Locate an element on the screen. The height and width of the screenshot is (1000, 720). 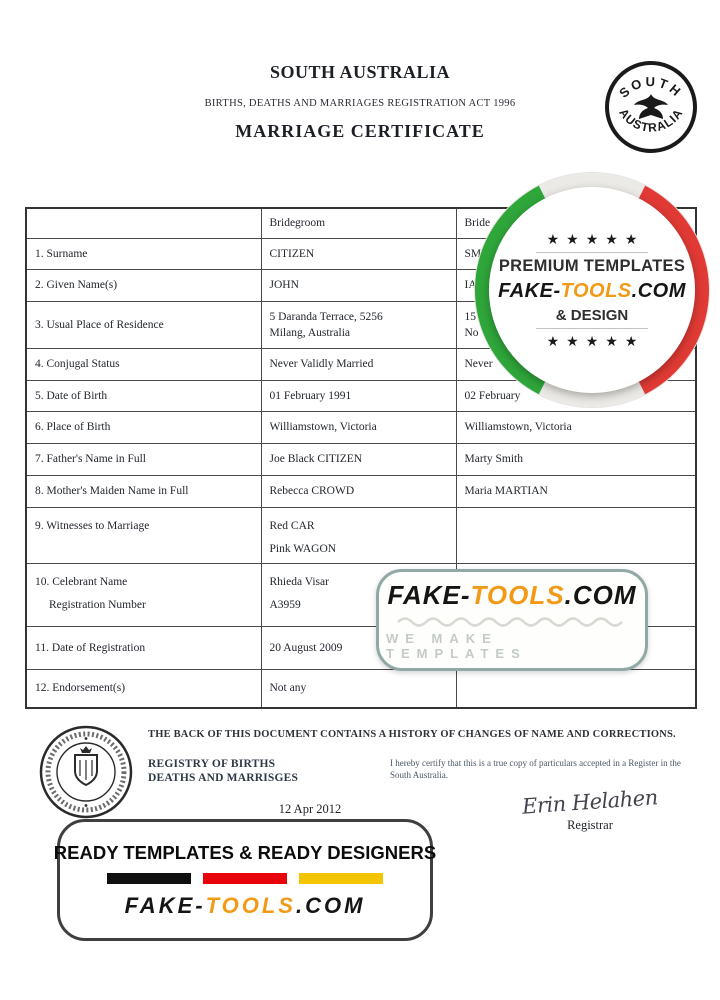
bridegroom-cell: Williamstown, Victoria is located at coordinates (358, 427).